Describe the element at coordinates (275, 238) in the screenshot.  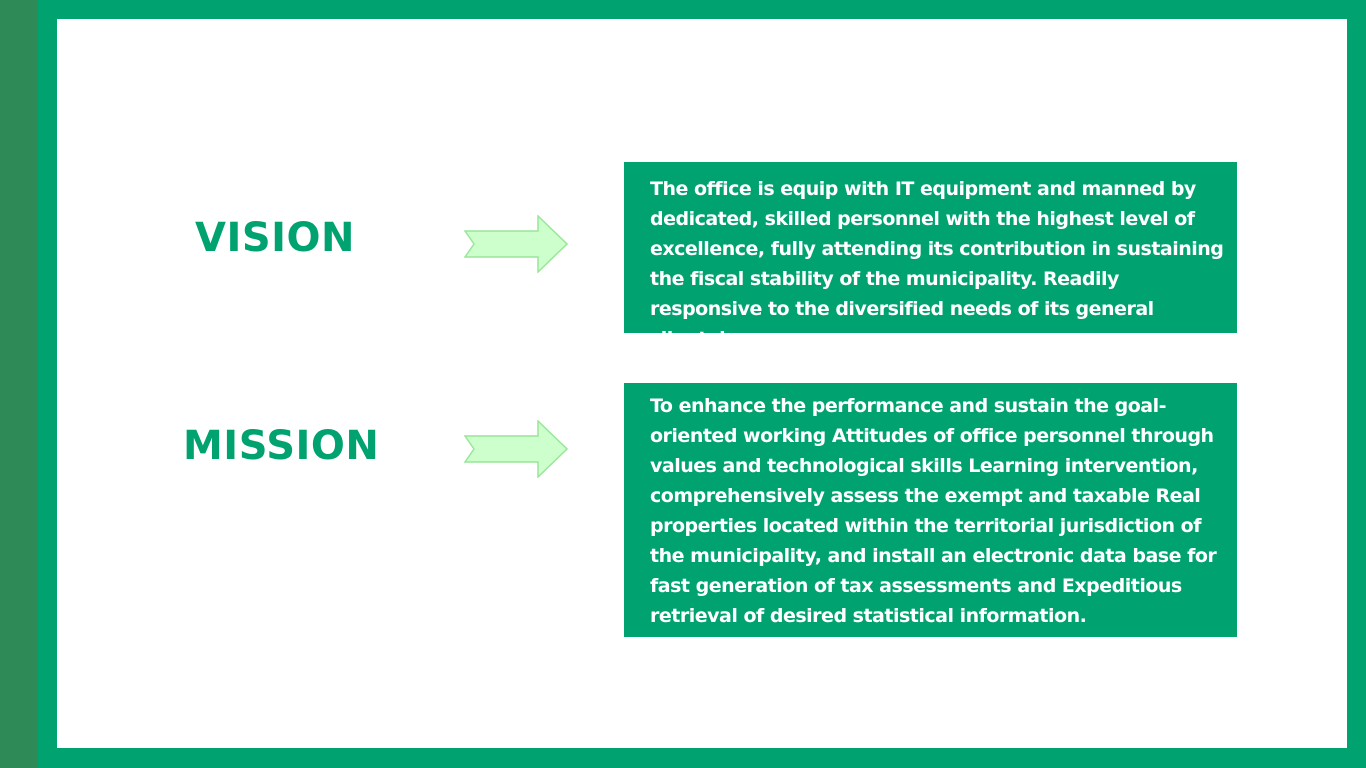
I see `vision-title: VISION` at that location.